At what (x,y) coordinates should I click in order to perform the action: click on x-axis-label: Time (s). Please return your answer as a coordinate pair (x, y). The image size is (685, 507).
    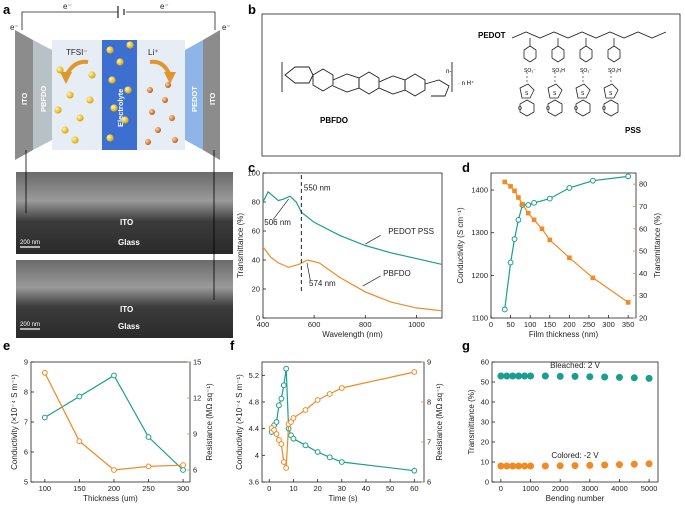
    Looking at the image, I should click on (342, 498).